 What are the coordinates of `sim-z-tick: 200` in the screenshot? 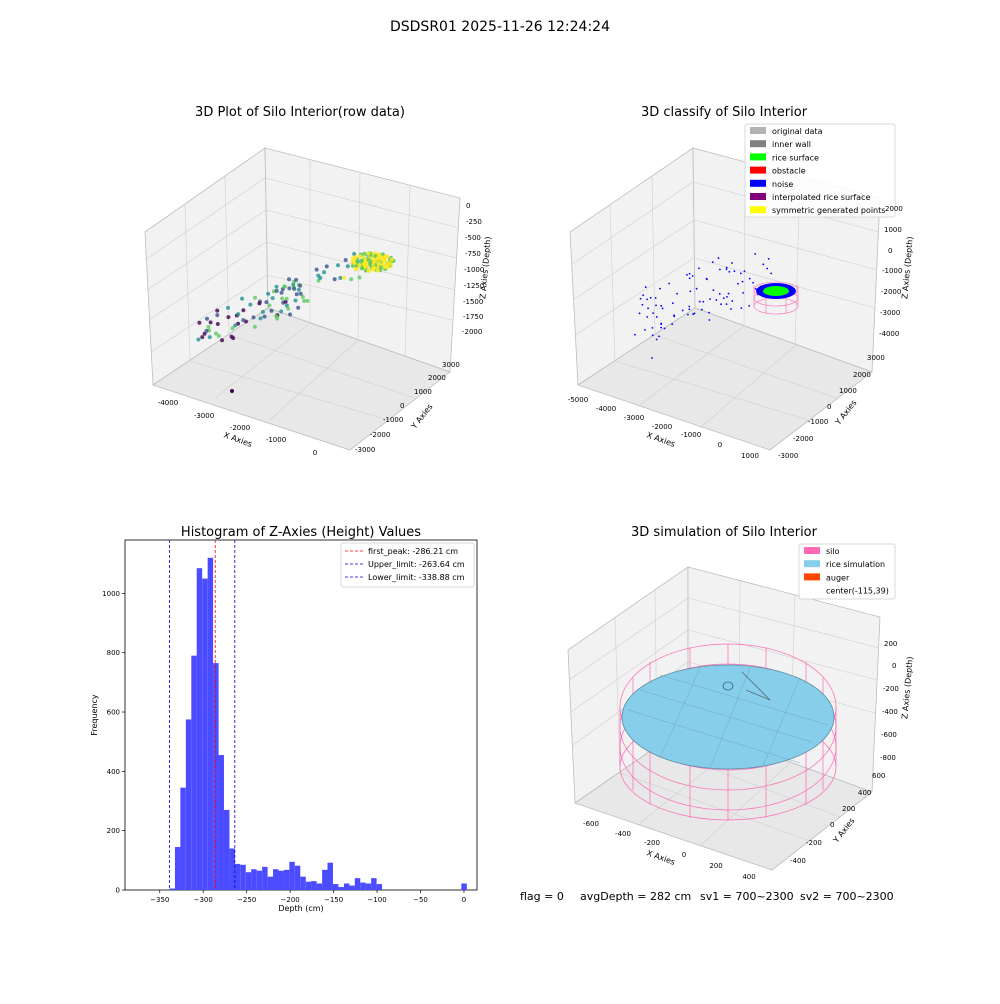 It's located at (890, 644).